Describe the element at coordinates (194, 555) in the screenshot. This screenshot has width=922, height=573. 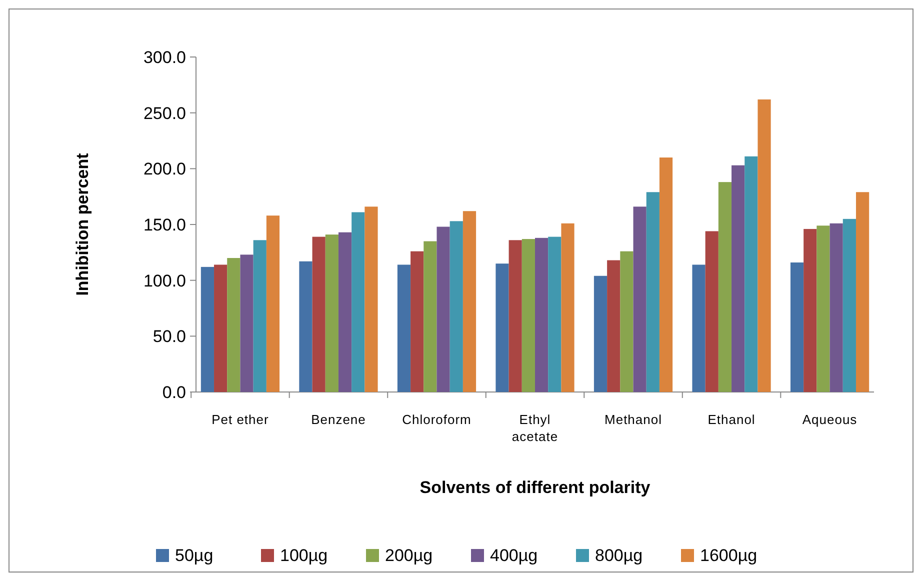
I see `legend-label: 50µg` at that location.